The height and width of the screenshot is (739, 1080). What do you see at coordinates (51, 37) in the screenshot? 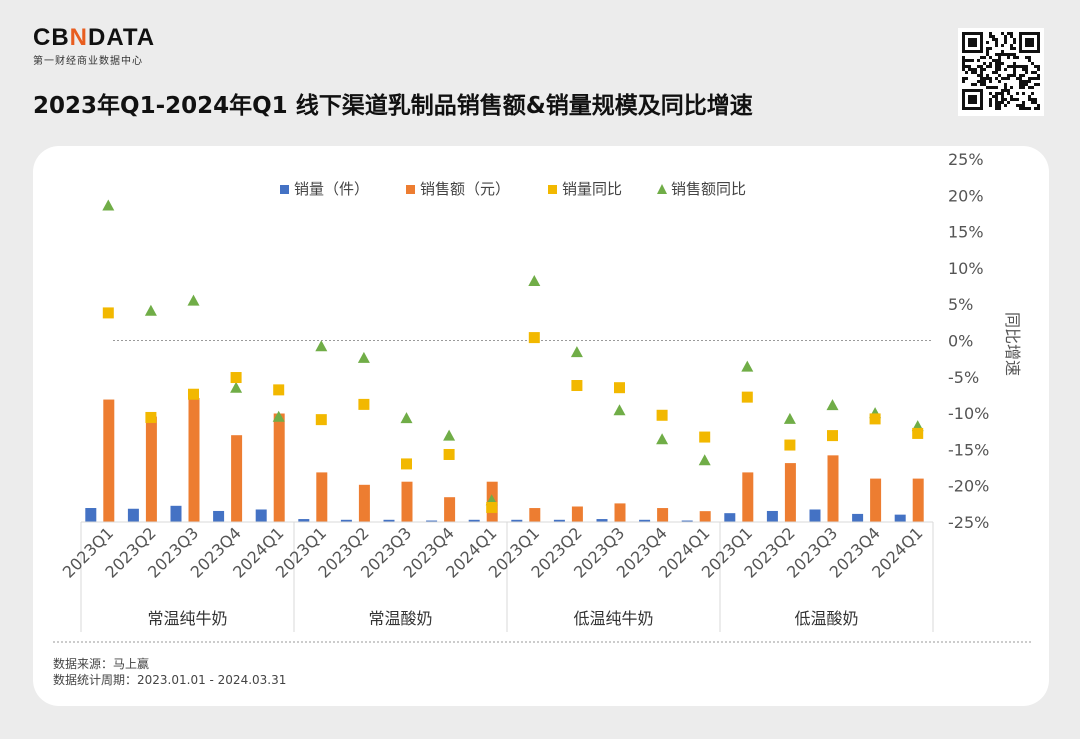
I see `brand-name-pre: CB` at bounding box center [51, 37].